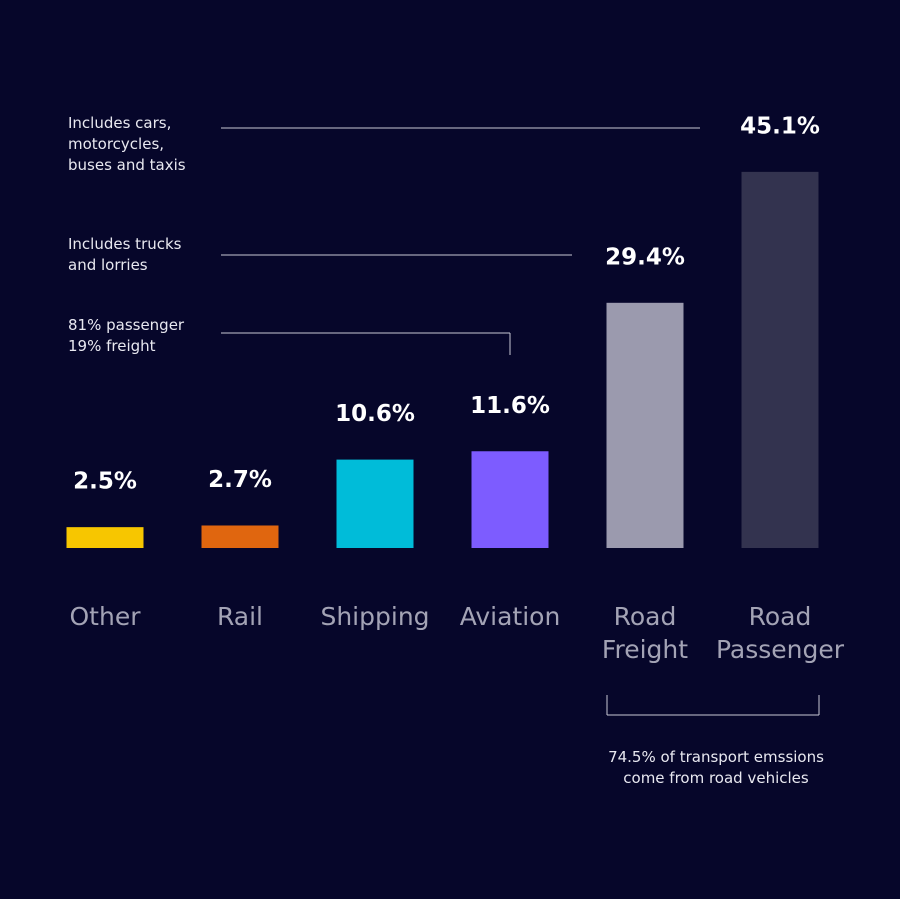 This screenshot has width=900, height=899. I want to click on annotation: Includes trucks and lorries, so click(125, 254).